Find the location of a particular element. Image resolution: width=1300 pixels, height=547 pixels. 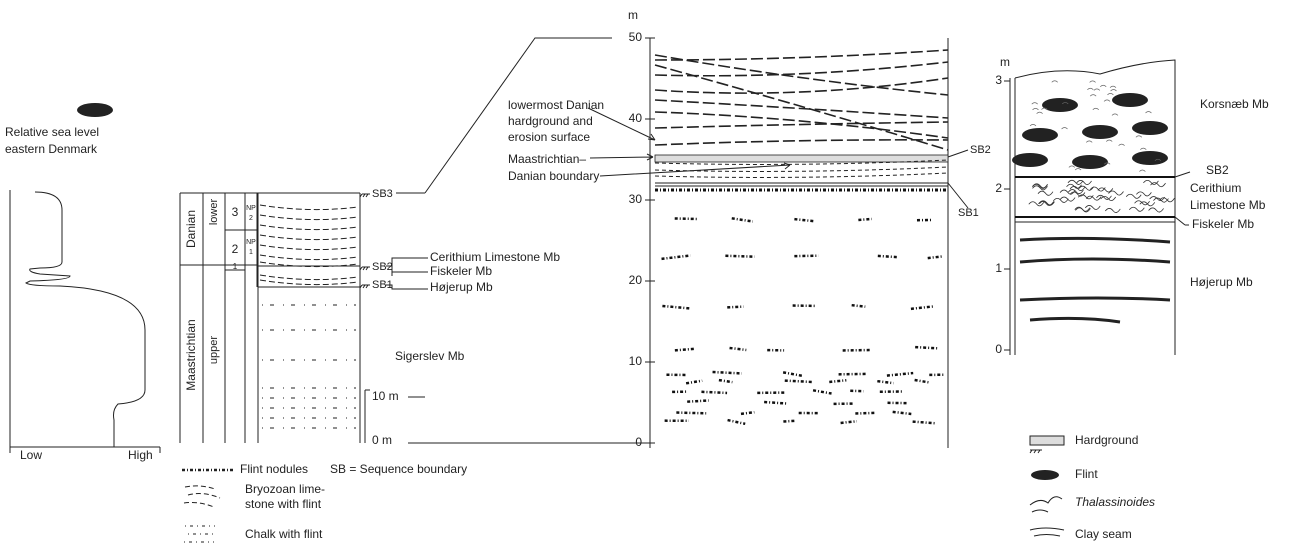

annotation: erosion surface is located at coordinates (549, 137).